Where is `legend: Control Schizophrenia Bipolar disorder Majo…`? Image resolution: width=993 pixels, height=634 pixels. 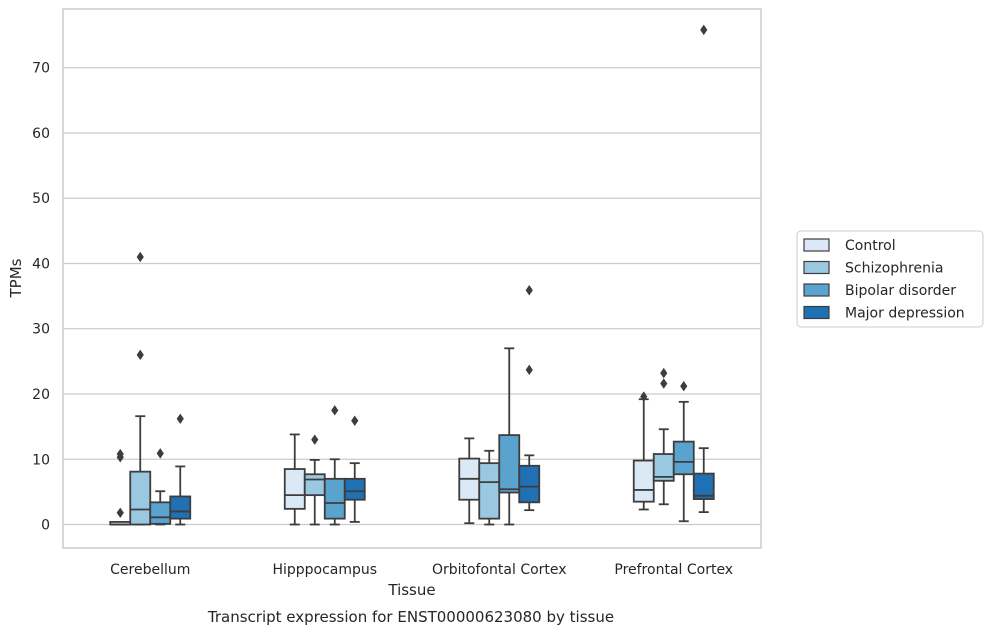
legend: Control Schizophrenia Bipolar disorder Majo… is located at coordinates (890, 279).